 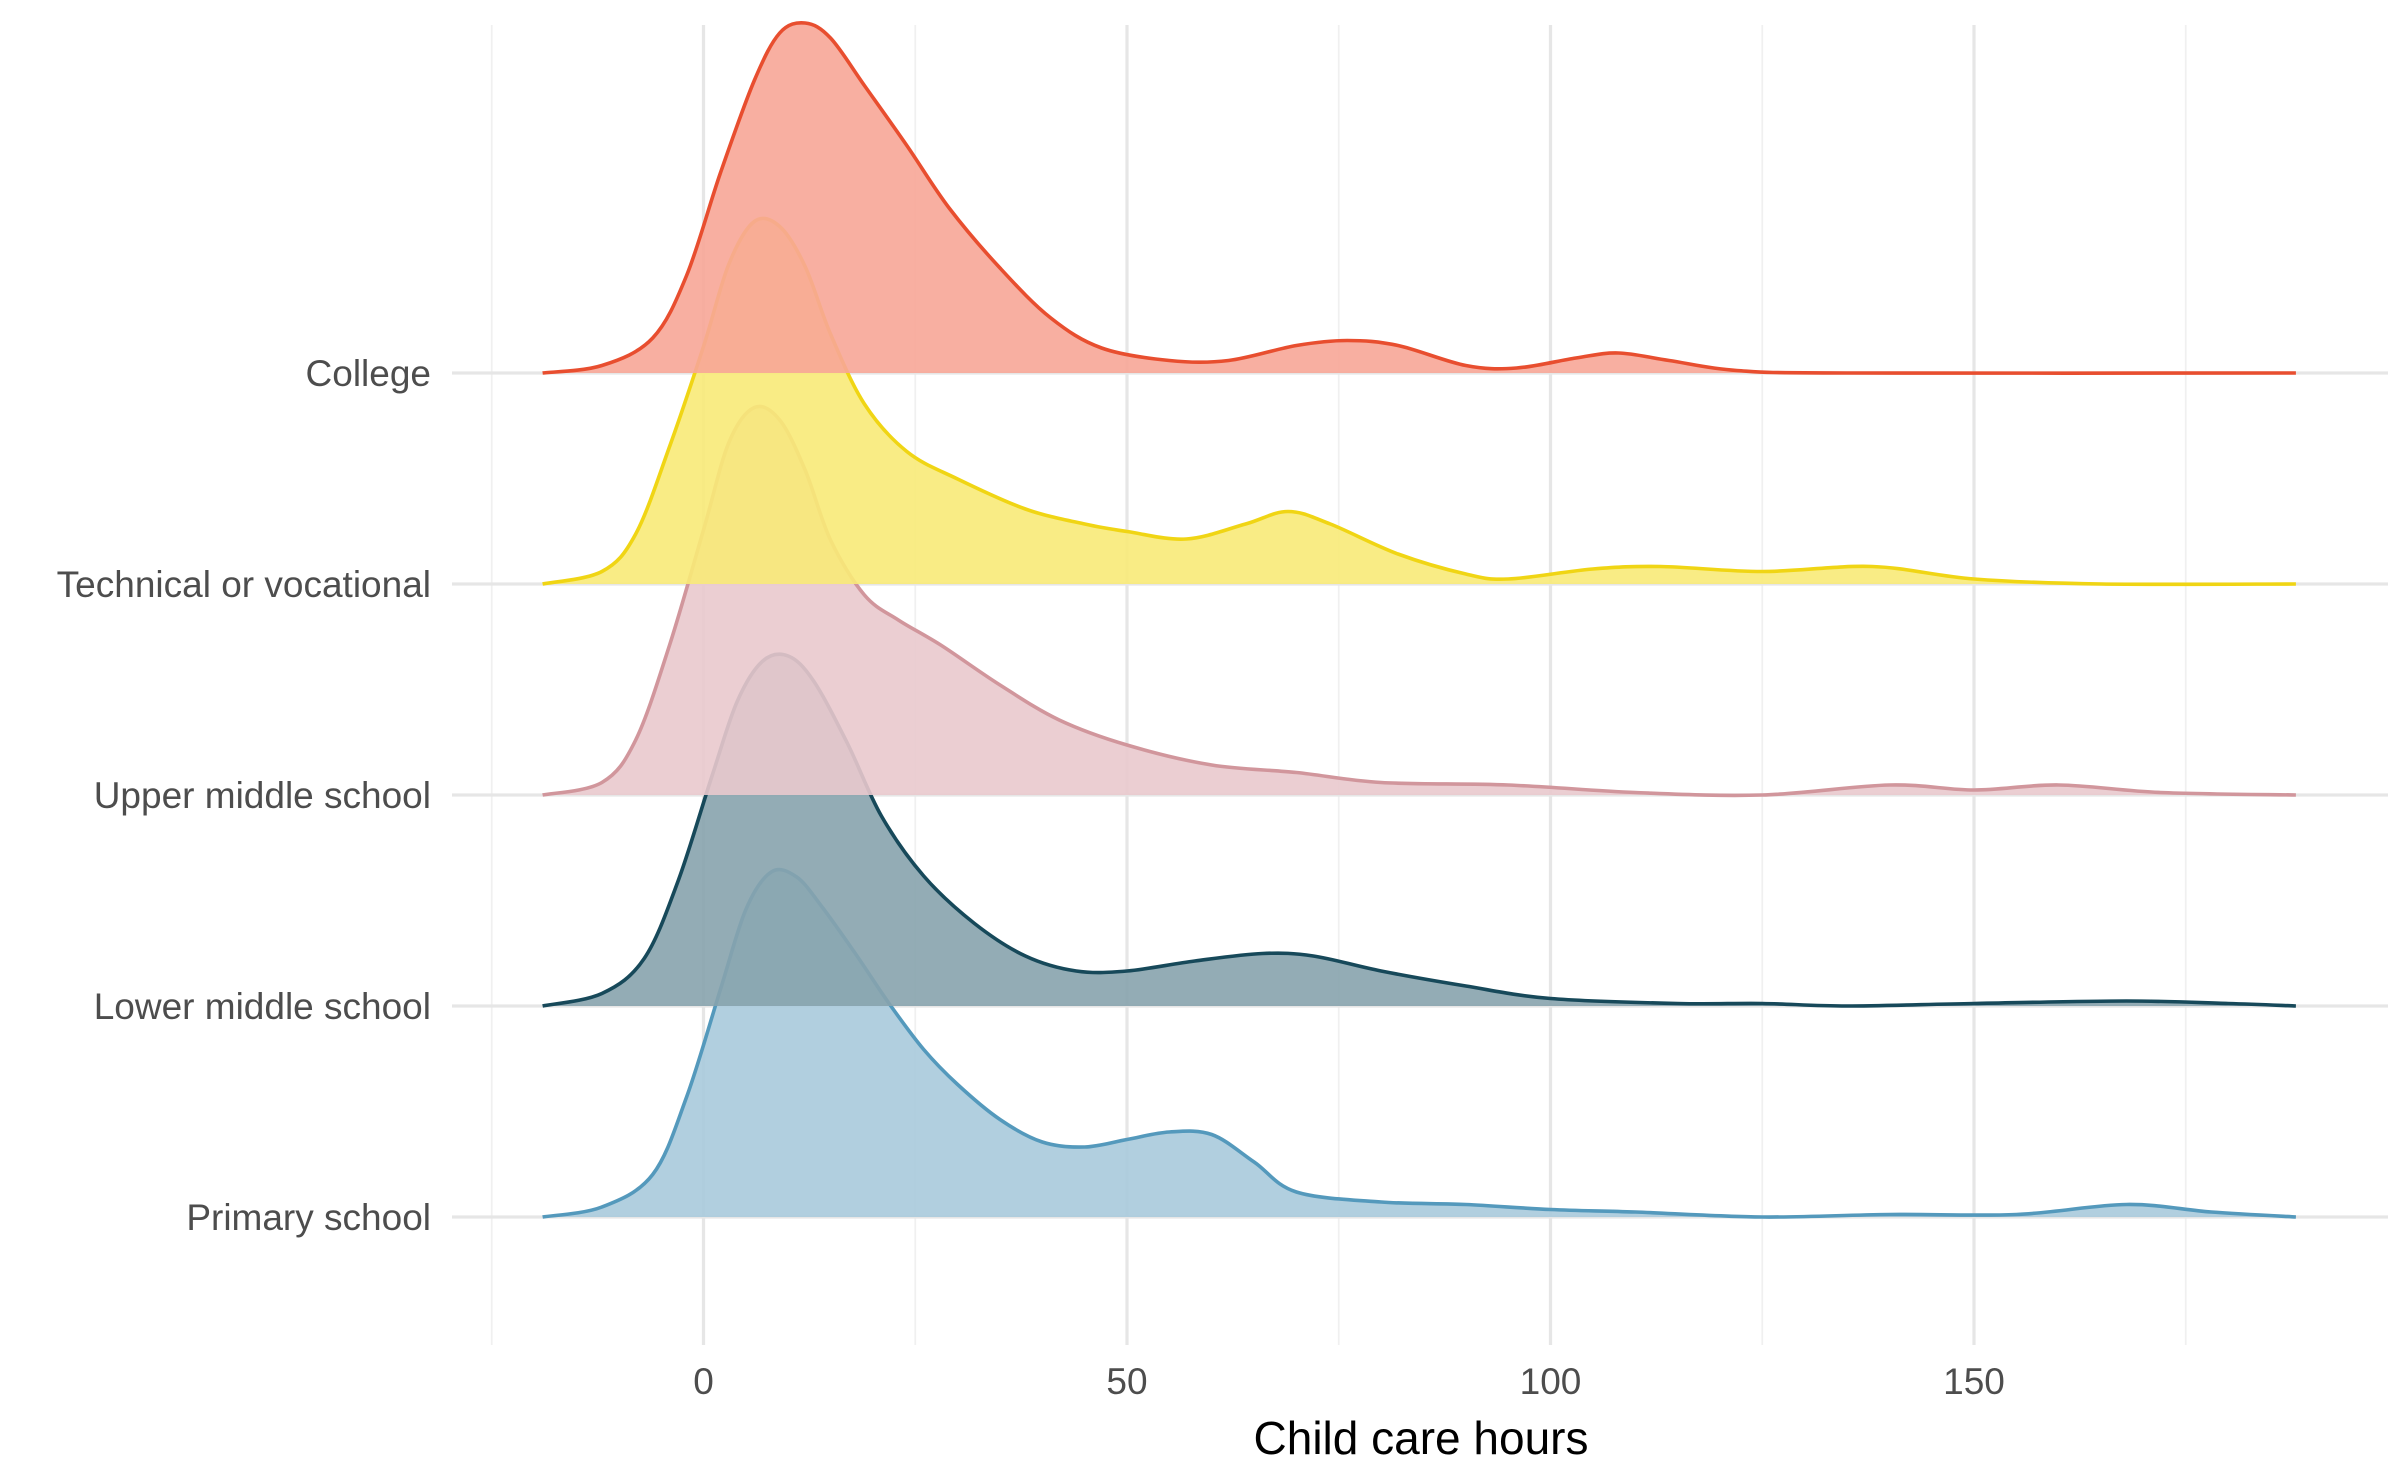 What do you see at coordinates (703, 1381) in the screenshot?
I see `x-tick-label: 0` at bounding box center [703, 1381].